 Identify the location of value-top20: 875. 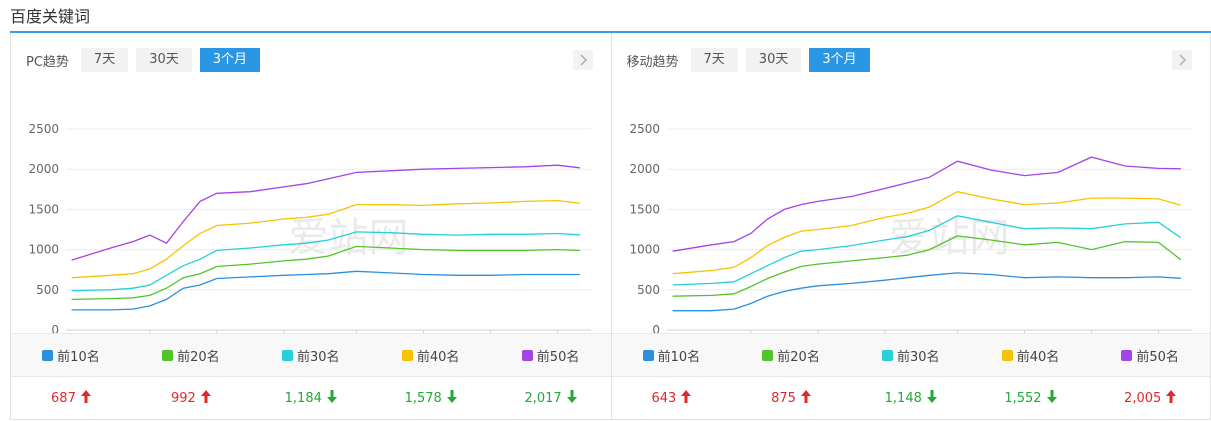
(791, 398).